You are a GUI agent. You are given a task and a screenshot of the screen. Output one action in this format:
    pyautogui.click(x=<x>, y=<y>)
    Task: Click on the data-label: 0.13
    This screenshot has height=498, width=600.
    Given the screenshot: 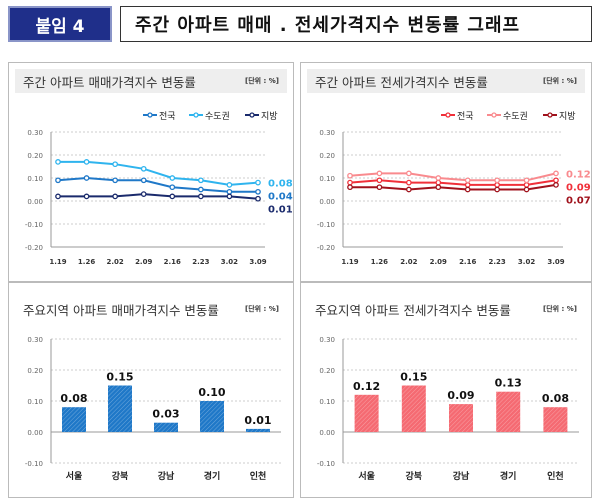 What is the action you would take?
    pyautogui.click(x=508, y=383)
    